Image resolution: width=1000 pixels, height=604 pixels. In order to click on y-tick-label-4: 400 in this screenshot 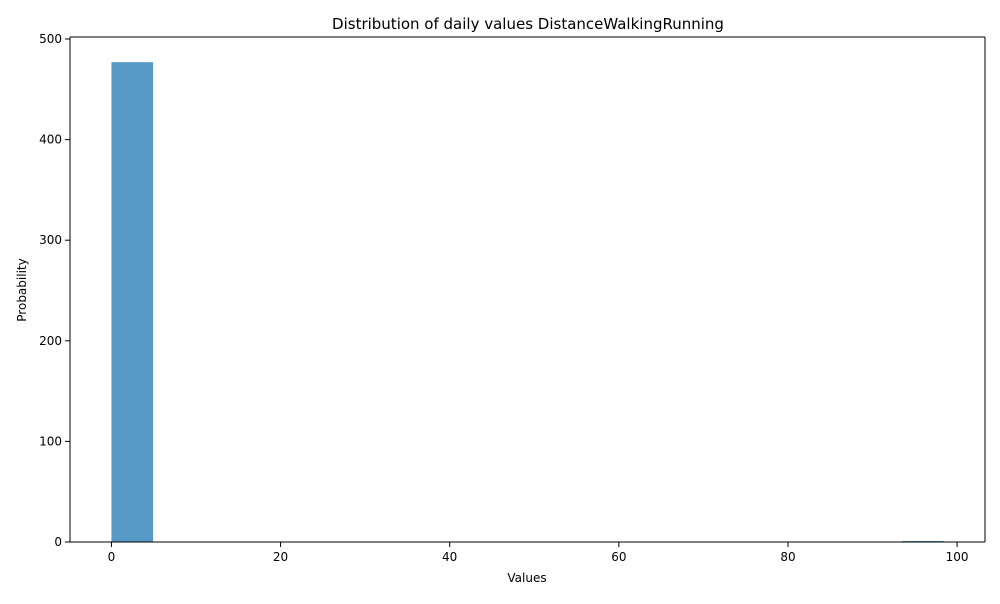, I will do `click(50, 140)`.